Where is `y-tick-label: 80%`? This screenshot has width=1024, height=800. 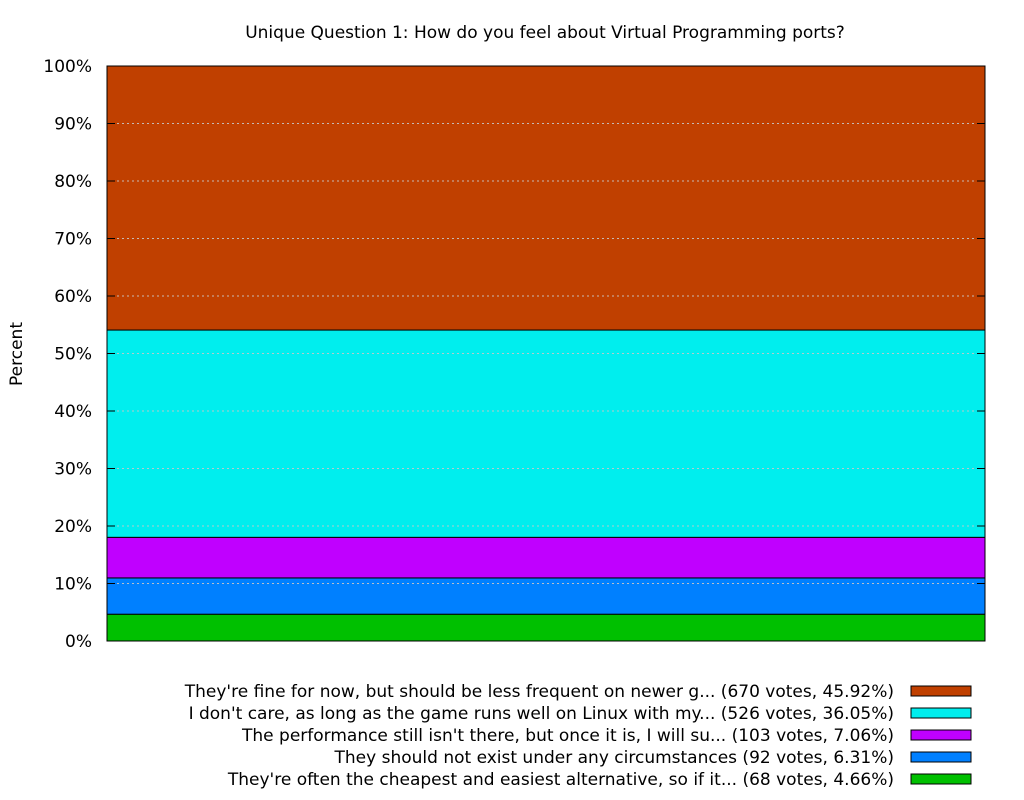
y-tick-label: 80% is located at coordinates (73, 182).